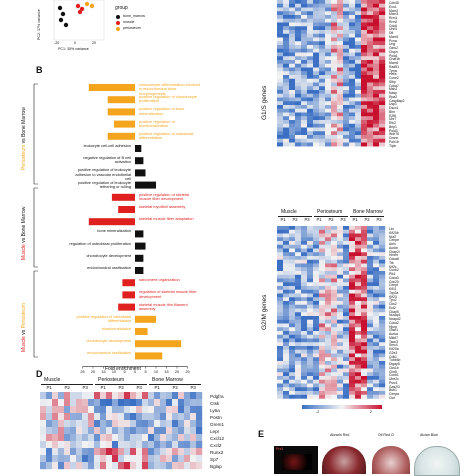 Image resolution: width=474 pixels, height=476 pixels. What do you see at coordinates (394, 10) in the screenshot?
I see `gene-label: Mcm2` at bounding box center [394, 10].